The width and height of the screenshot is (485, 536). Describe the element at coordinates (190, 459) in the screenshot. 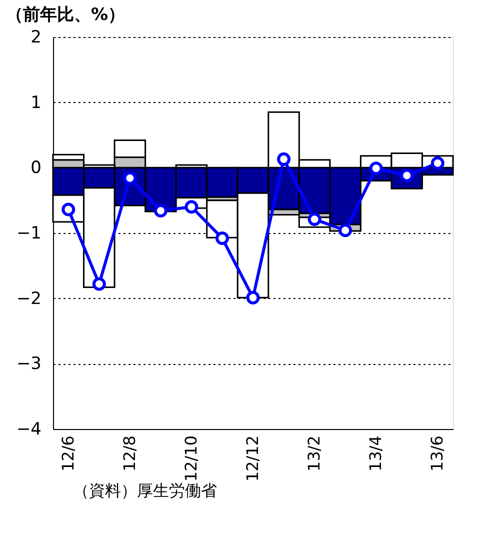

I see `x-tick-label: 12/10` at that location.